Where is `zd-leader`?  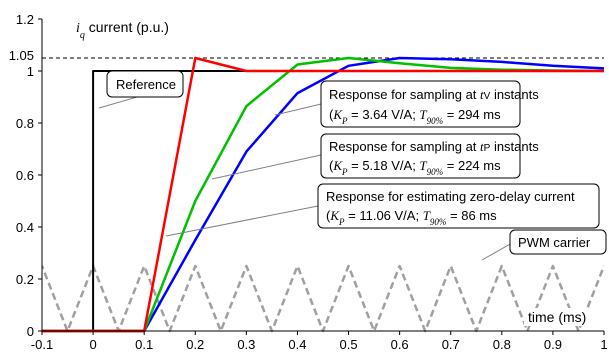
zd-leader is located at coordinates (242, 221).